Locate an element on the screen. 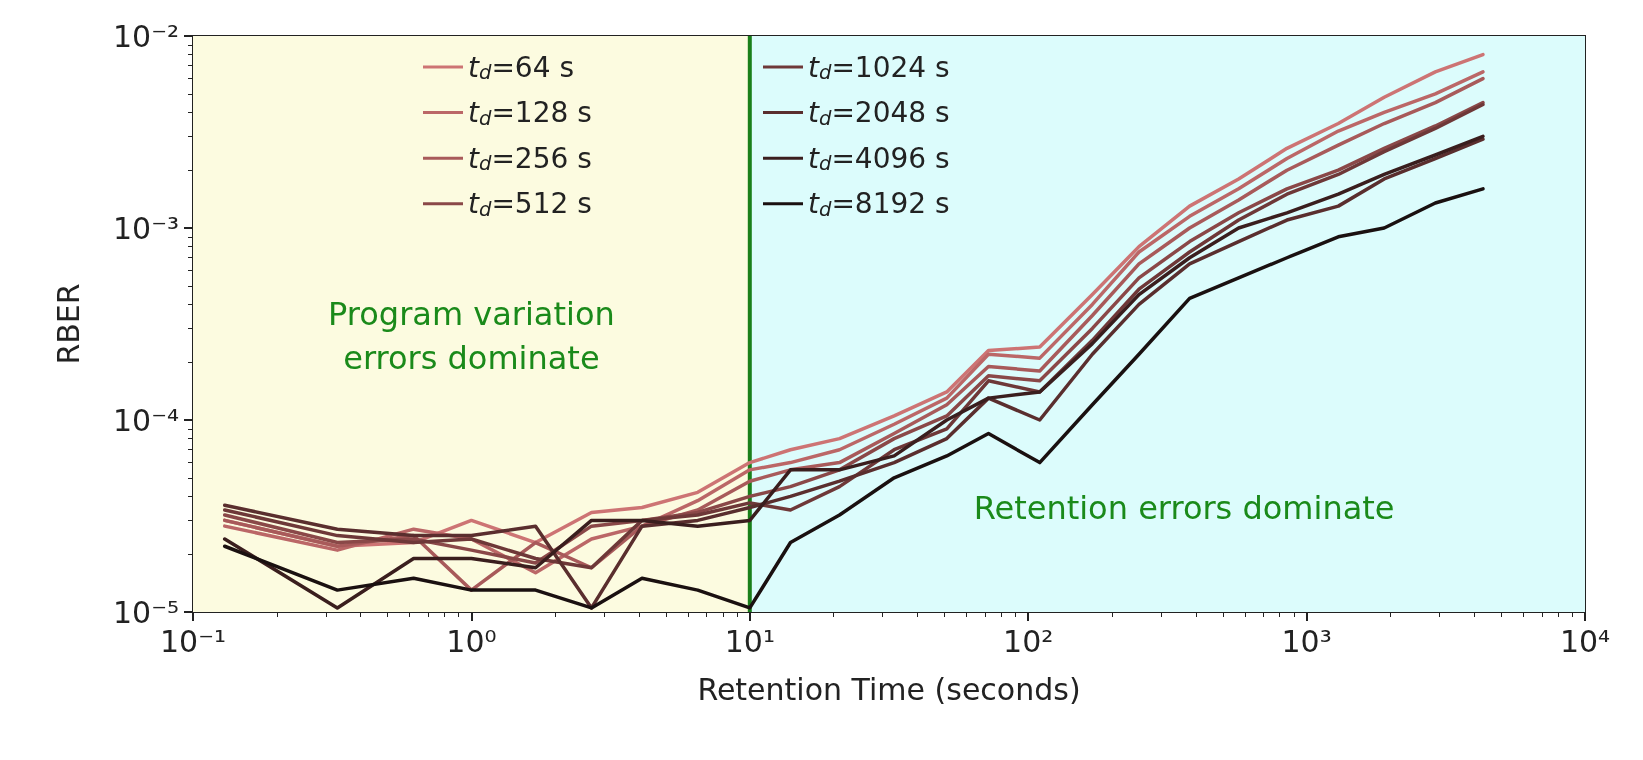  legend-label: td=2048 s is located at coordinates (879, 113).